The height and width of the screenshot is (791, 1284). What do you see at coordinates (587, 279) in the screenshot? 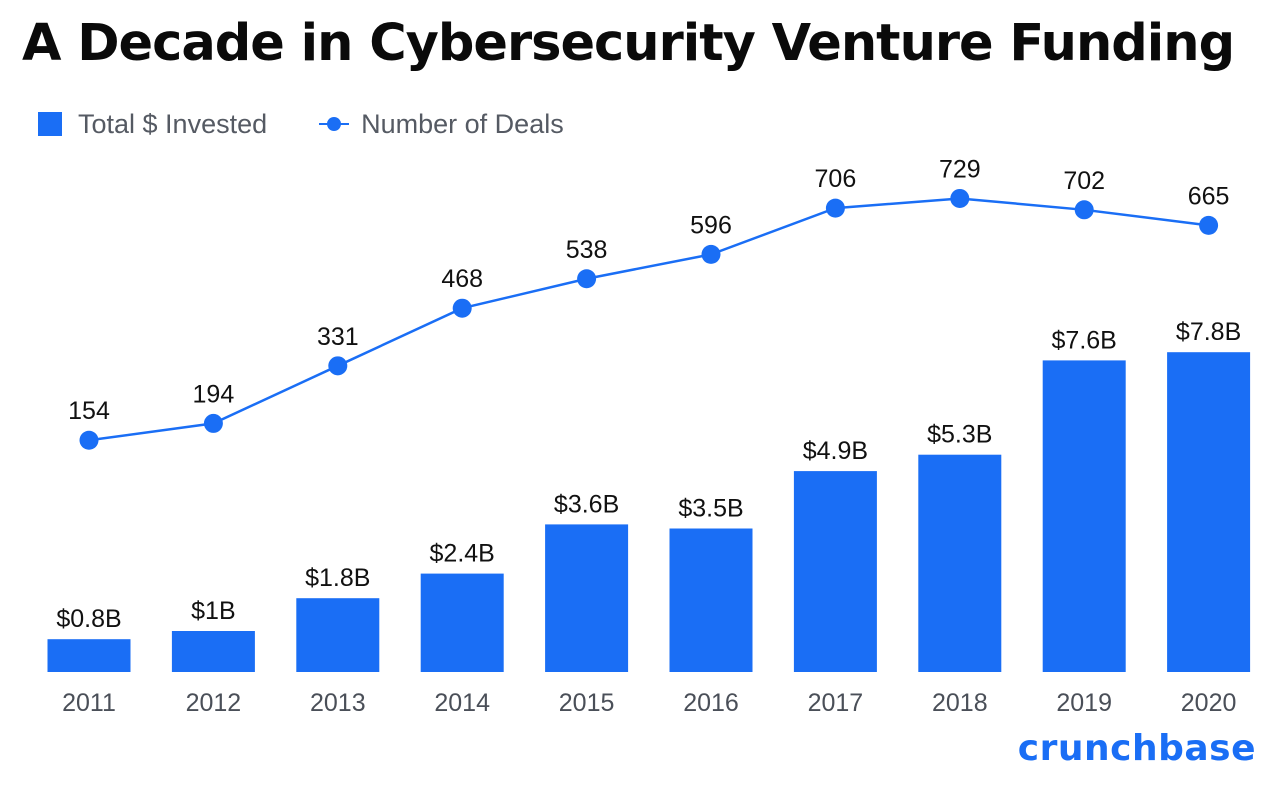
I see `deals-point-2015` at bounding box center [587, 279].